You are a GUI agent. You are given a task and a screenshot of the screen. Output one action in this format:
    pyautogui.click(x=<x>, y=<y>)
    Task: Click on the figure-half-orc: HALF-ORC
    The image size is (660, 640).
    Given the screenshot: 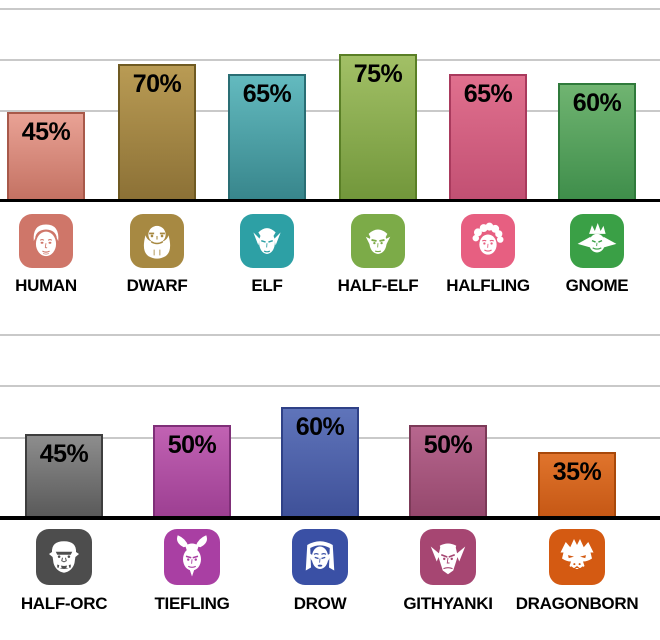 What is the action you would take?
    pyautogui.click(x=64, y=571)
    